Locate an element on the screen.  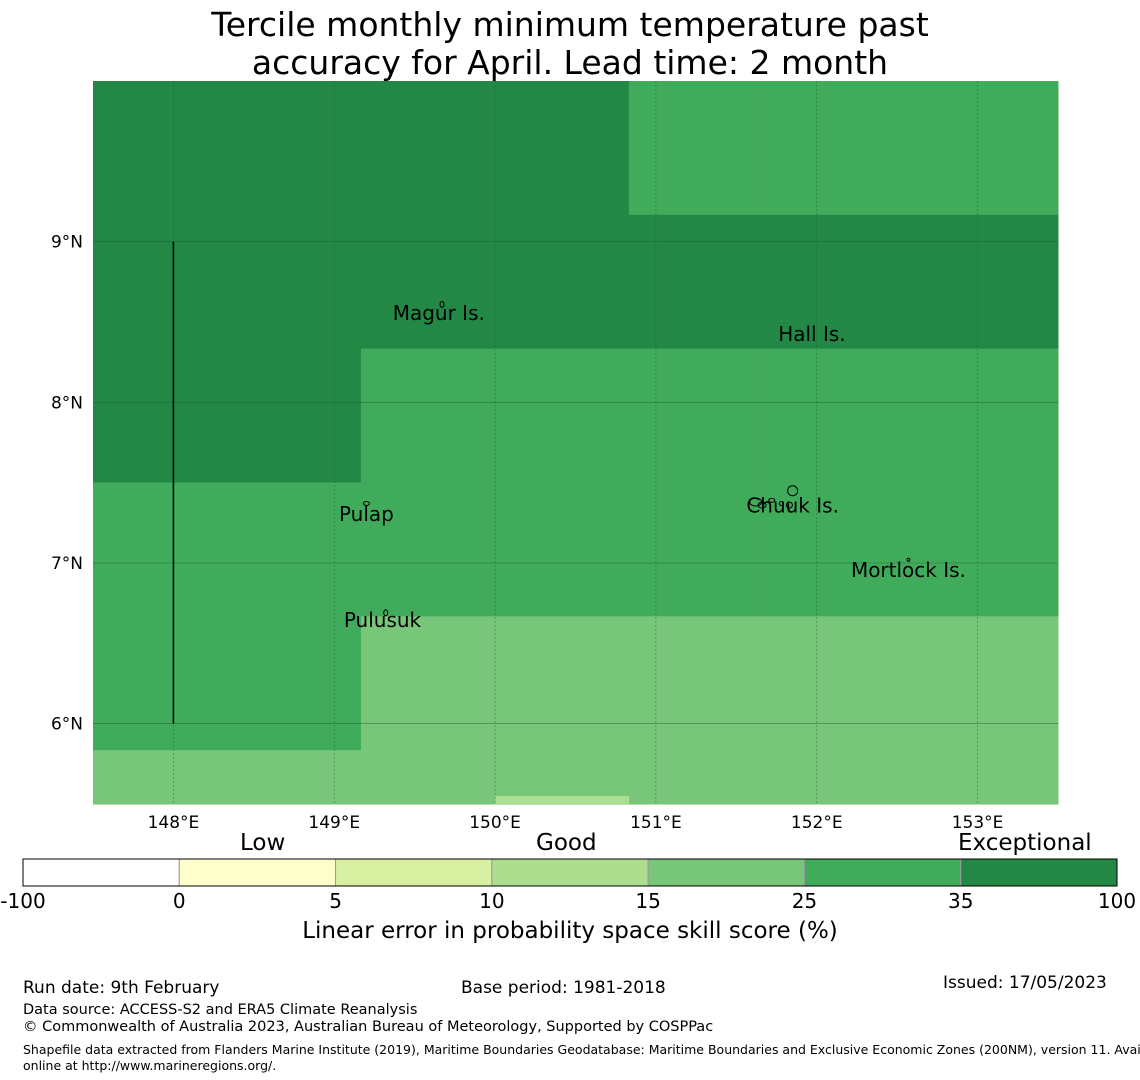
colorbar-tick-label: 0 is located at coordinates (179, 901).